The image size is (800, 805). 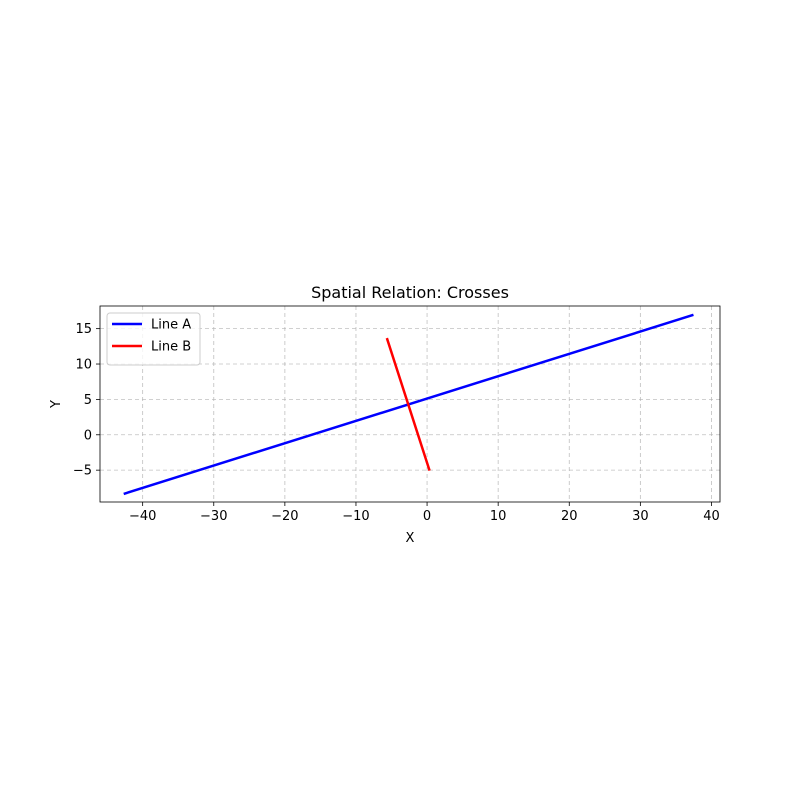 What do you see at coordinates (83, 365) in the screenshot?
I see `y-tick-label: 10` at bounding box center [83, 365].